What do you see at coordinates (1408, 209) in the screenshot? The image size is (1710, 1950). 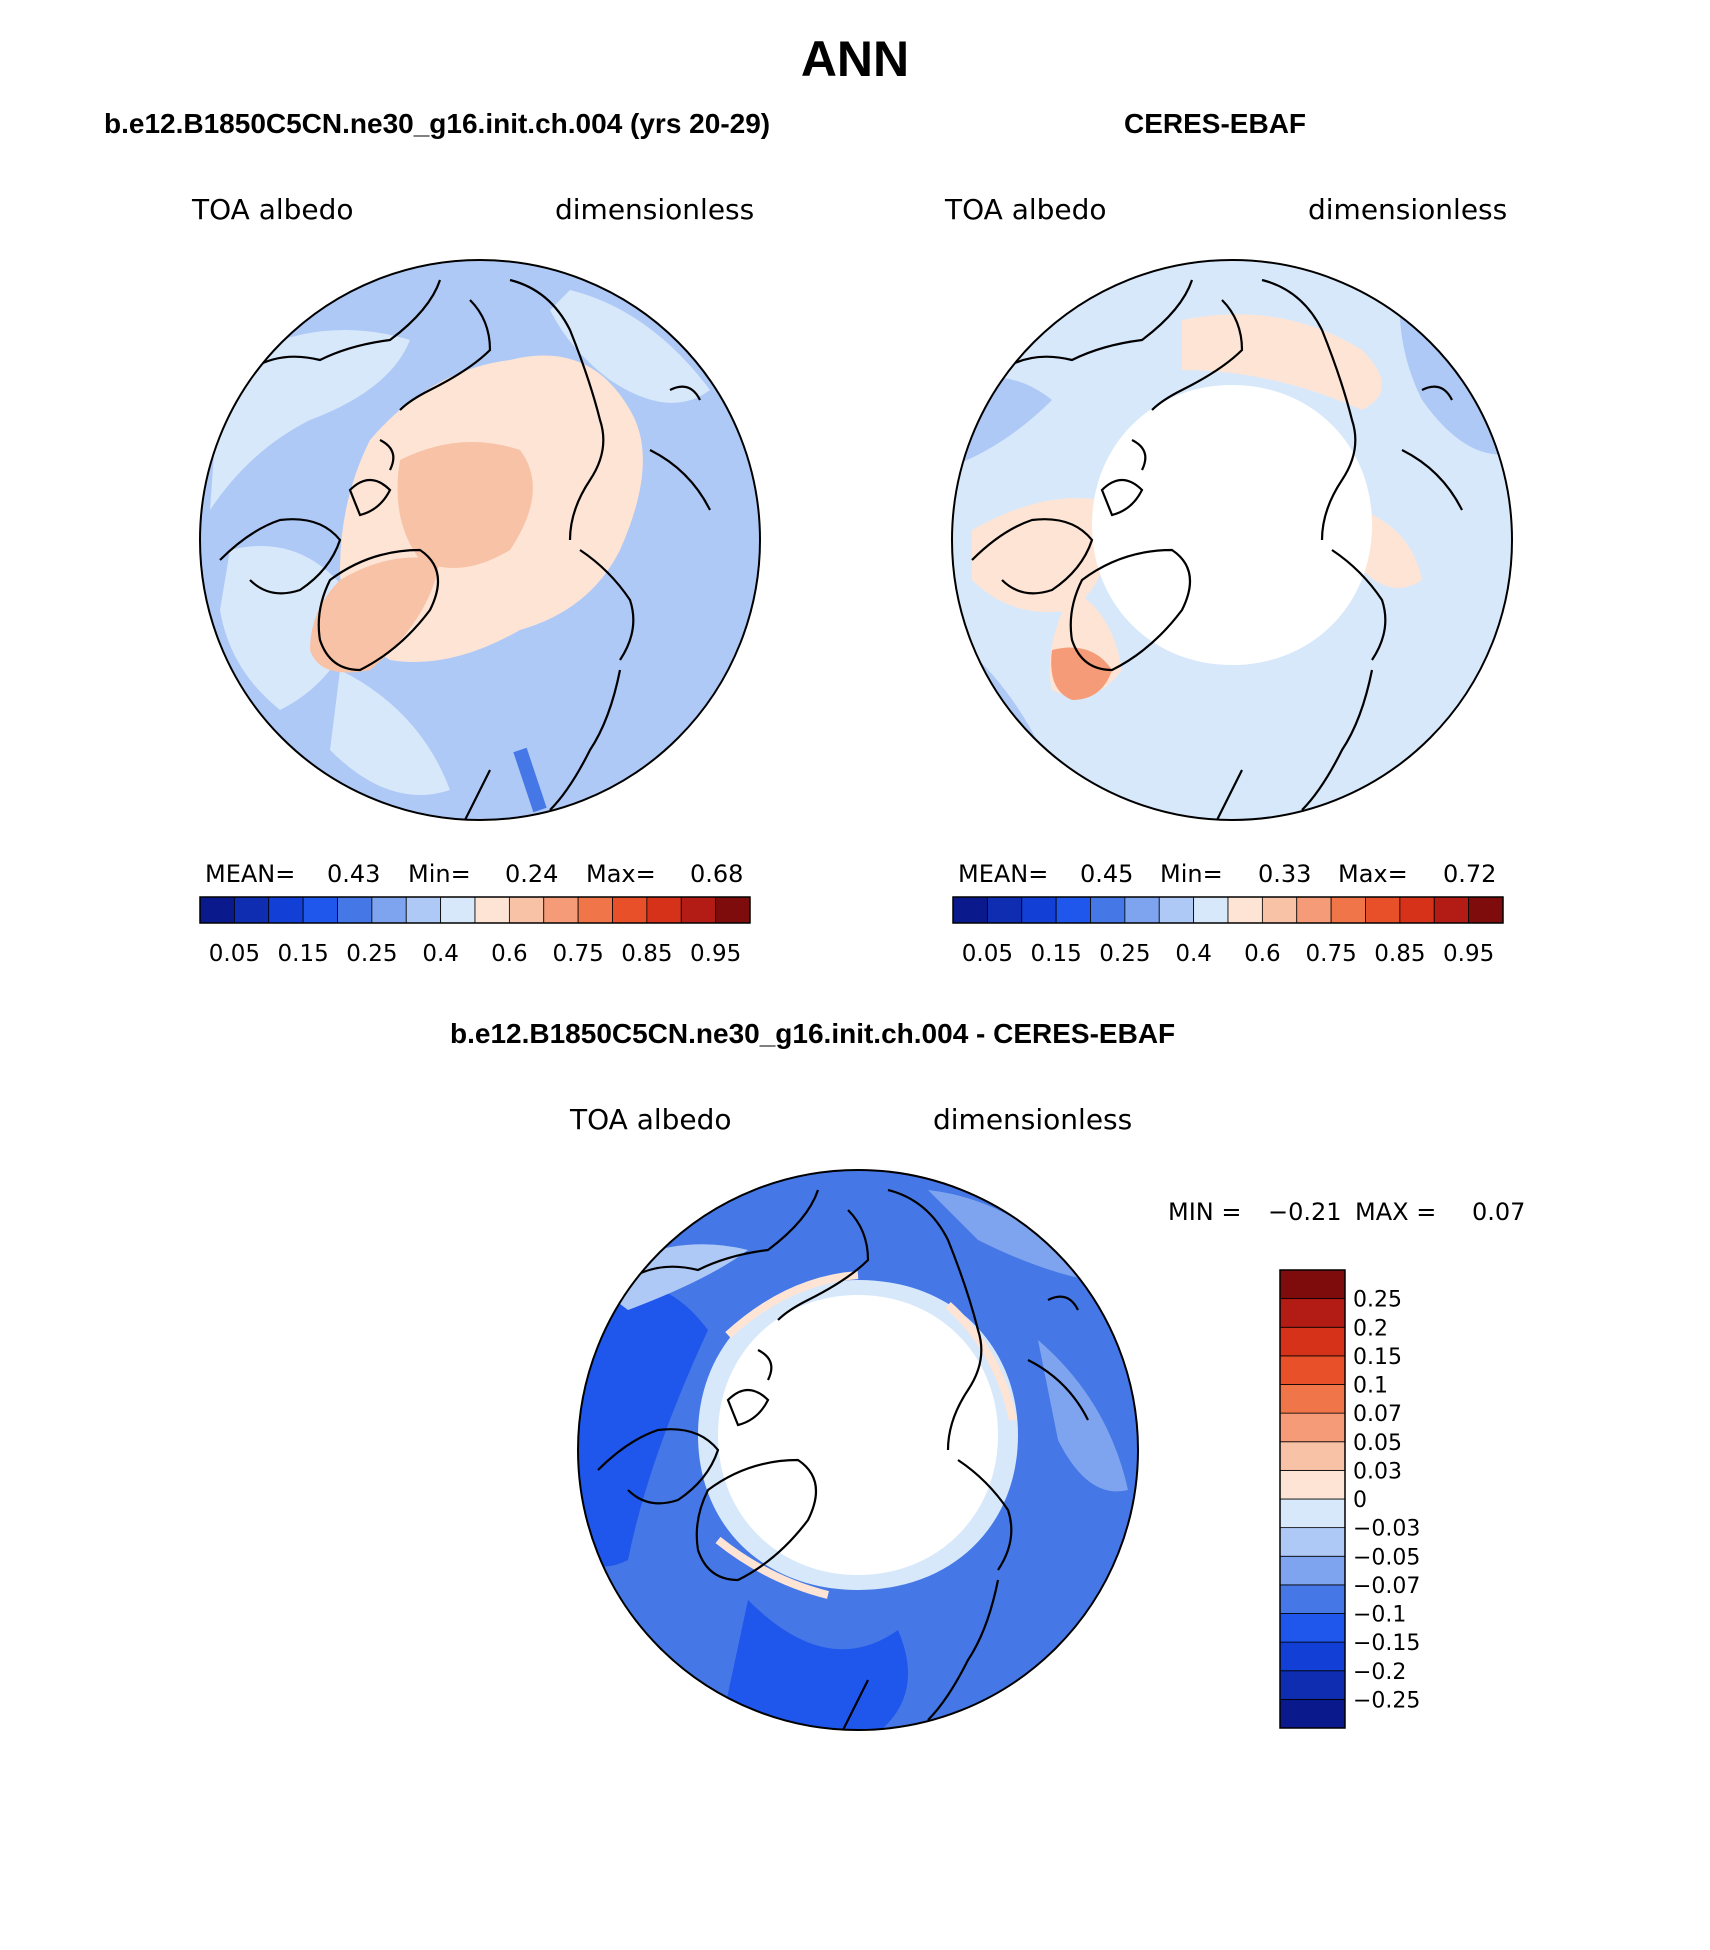 I see `panel-2-units-label: dimensionless` at bounding box center [1408, 209].